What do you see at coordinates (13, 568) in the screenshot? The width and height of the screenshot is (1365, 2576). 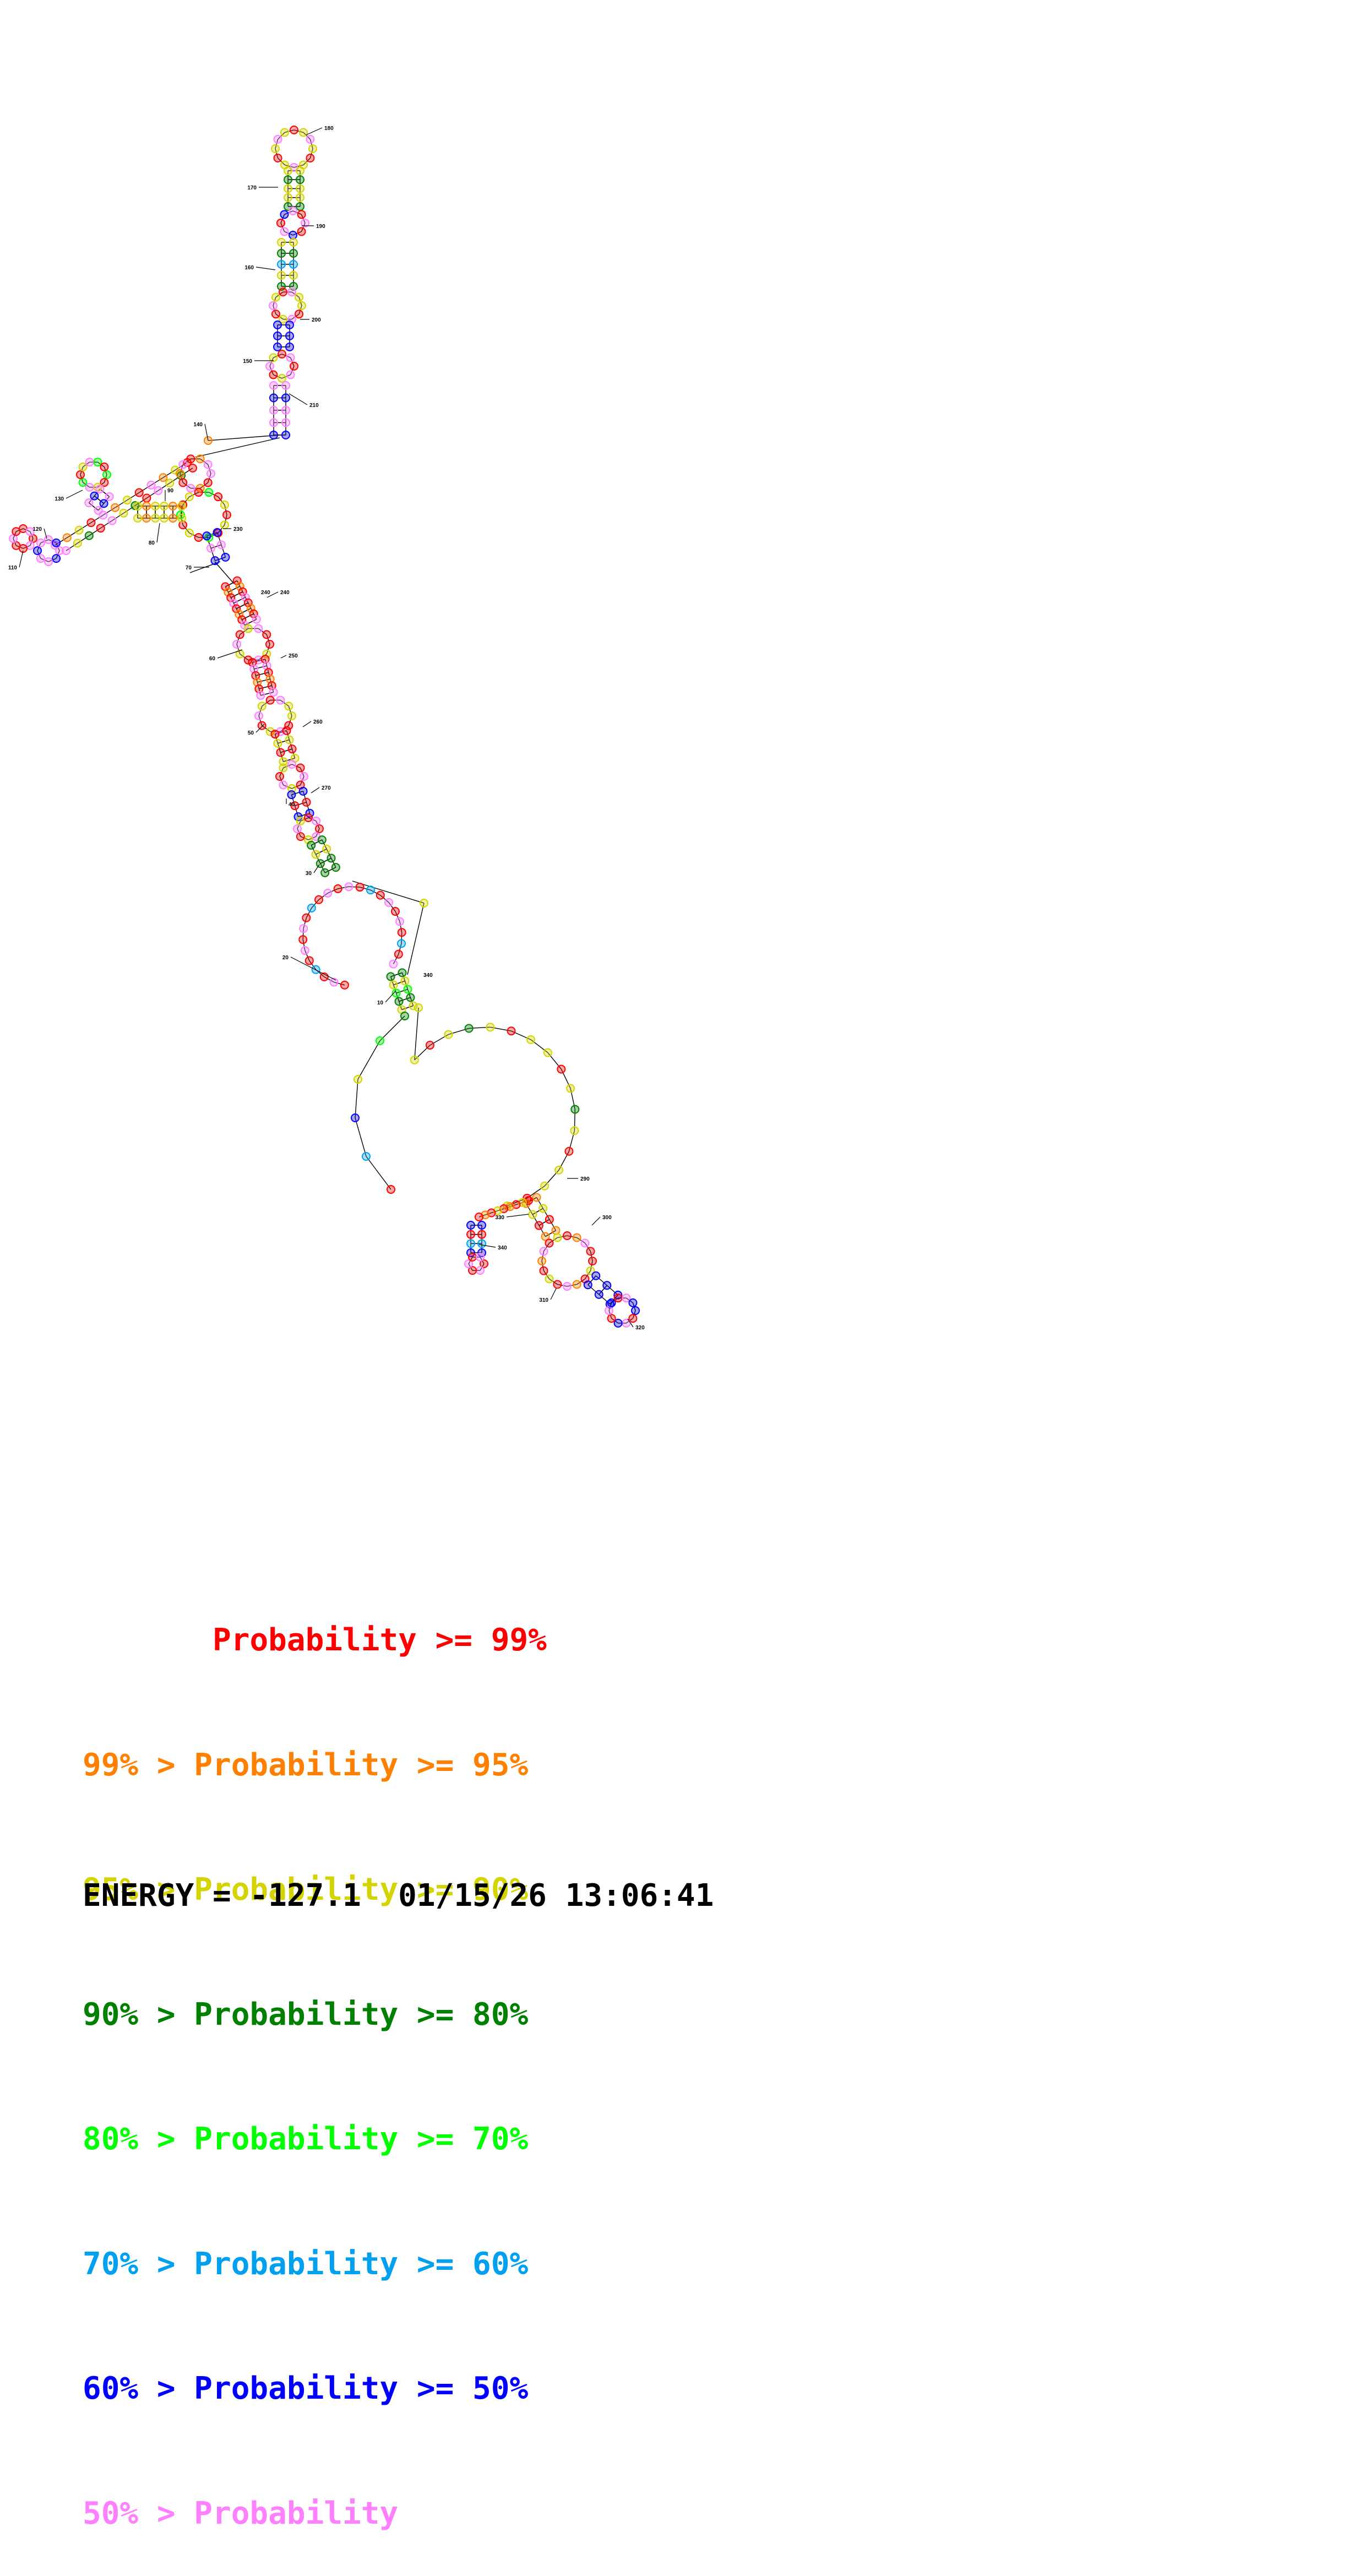 I see `position-label: 110` at bounding box center [13, 568].